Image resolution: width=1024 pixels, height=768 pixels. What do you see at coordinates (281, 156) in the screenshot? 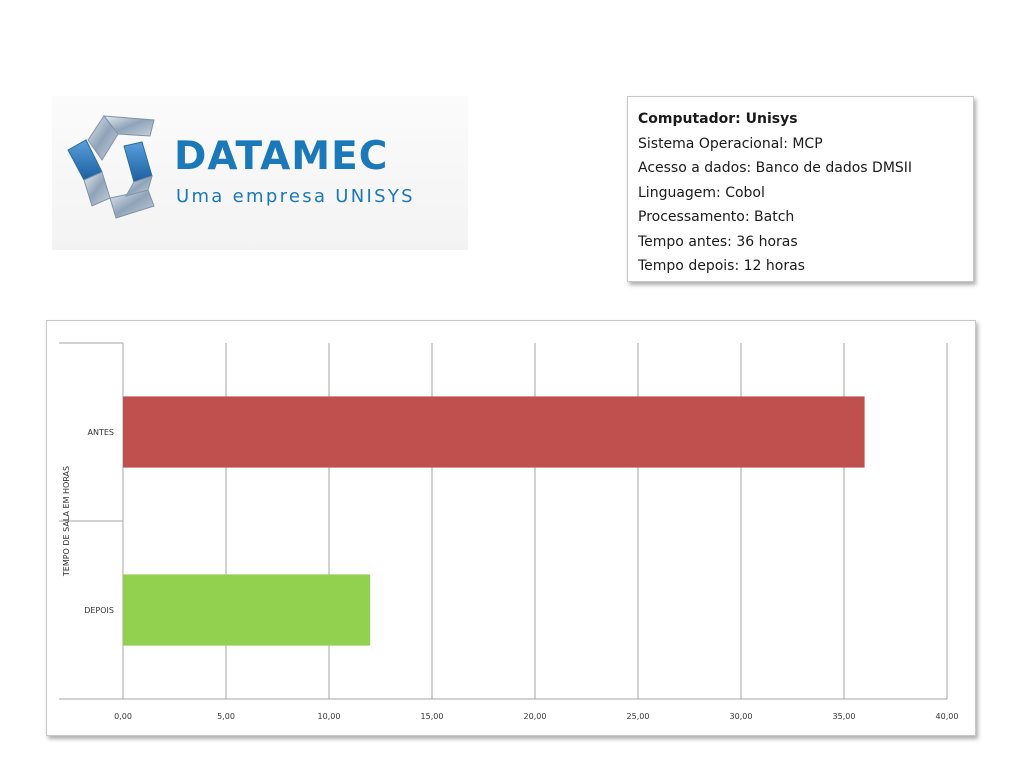
I see `logo-name: DATAMEC` at bounding box center [281, 156].